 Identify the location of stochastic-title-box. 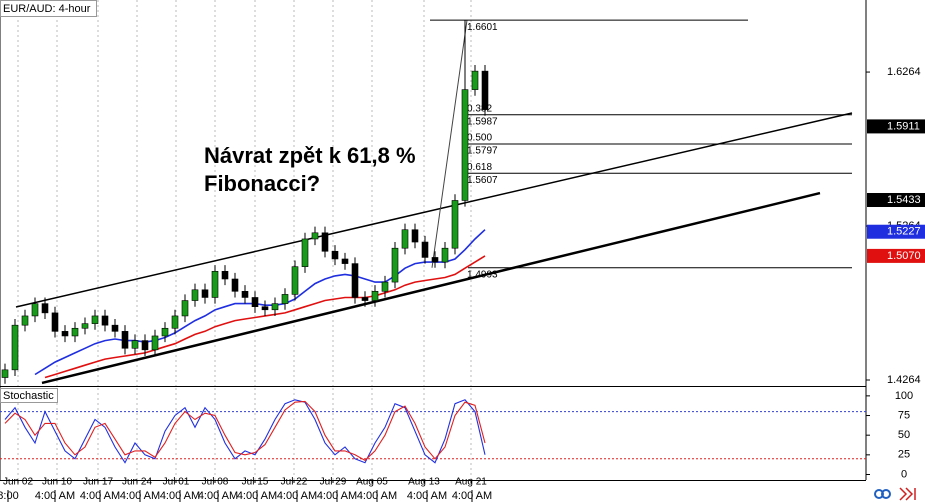
(29, 395).